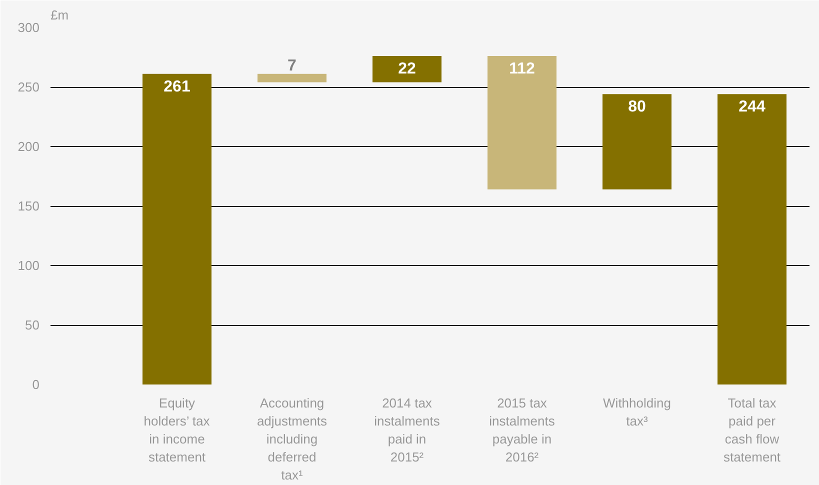 This screenshot has width=819, height=485. Describe the element at coordinates (177, 87) in the screenshot. I see `data-label: 261` at that location.